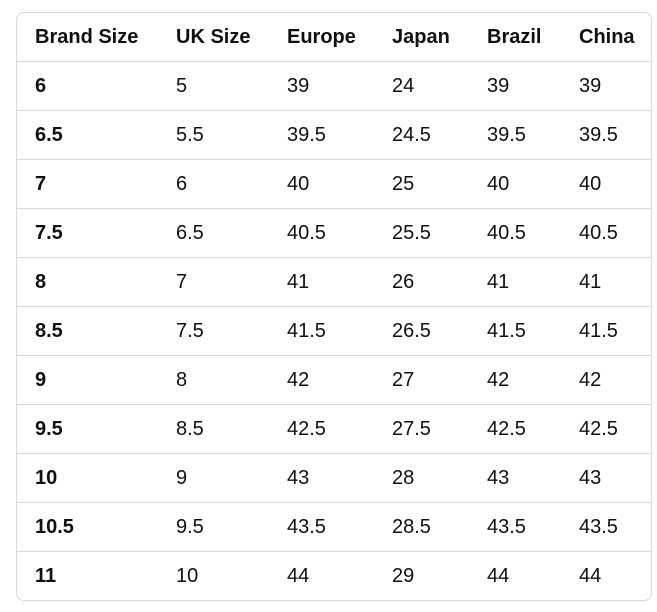 This screenshot has width=657, height=612. I want to click on header-cell: UK Size, so click(213, 36).